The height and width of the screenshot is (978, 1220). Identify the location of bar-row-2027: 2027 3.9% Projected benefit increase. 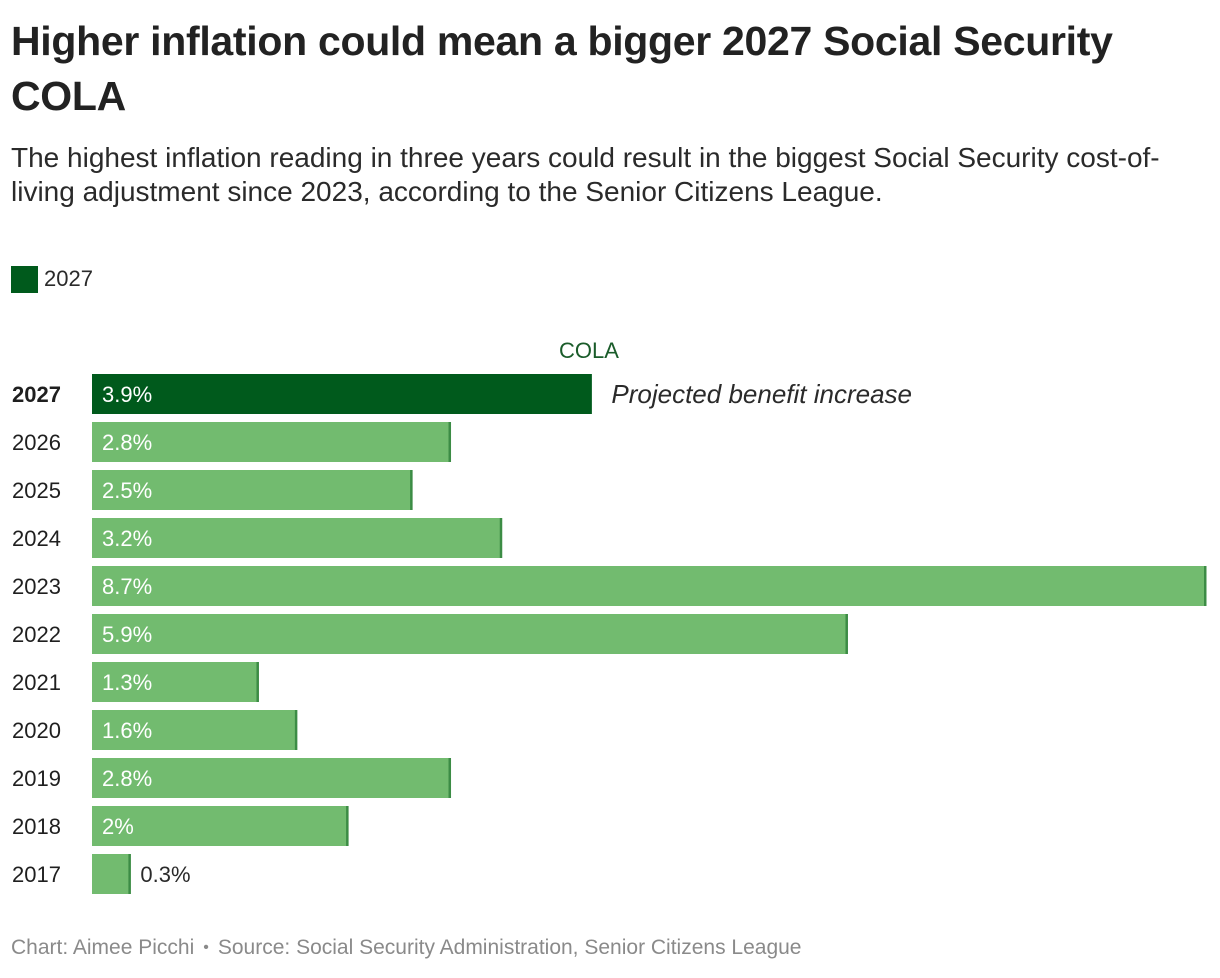
(462, 394).